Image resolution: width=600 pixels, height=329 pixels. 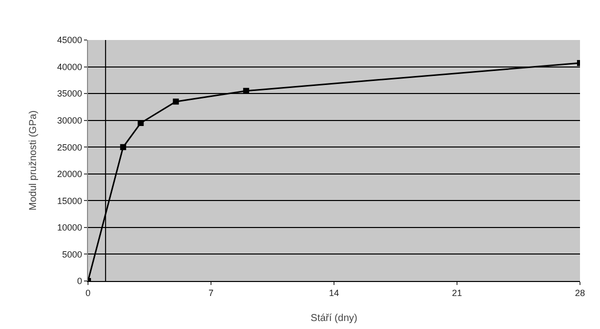 I want to click on y-tick-label: 15000, so click(x=69, y=201).